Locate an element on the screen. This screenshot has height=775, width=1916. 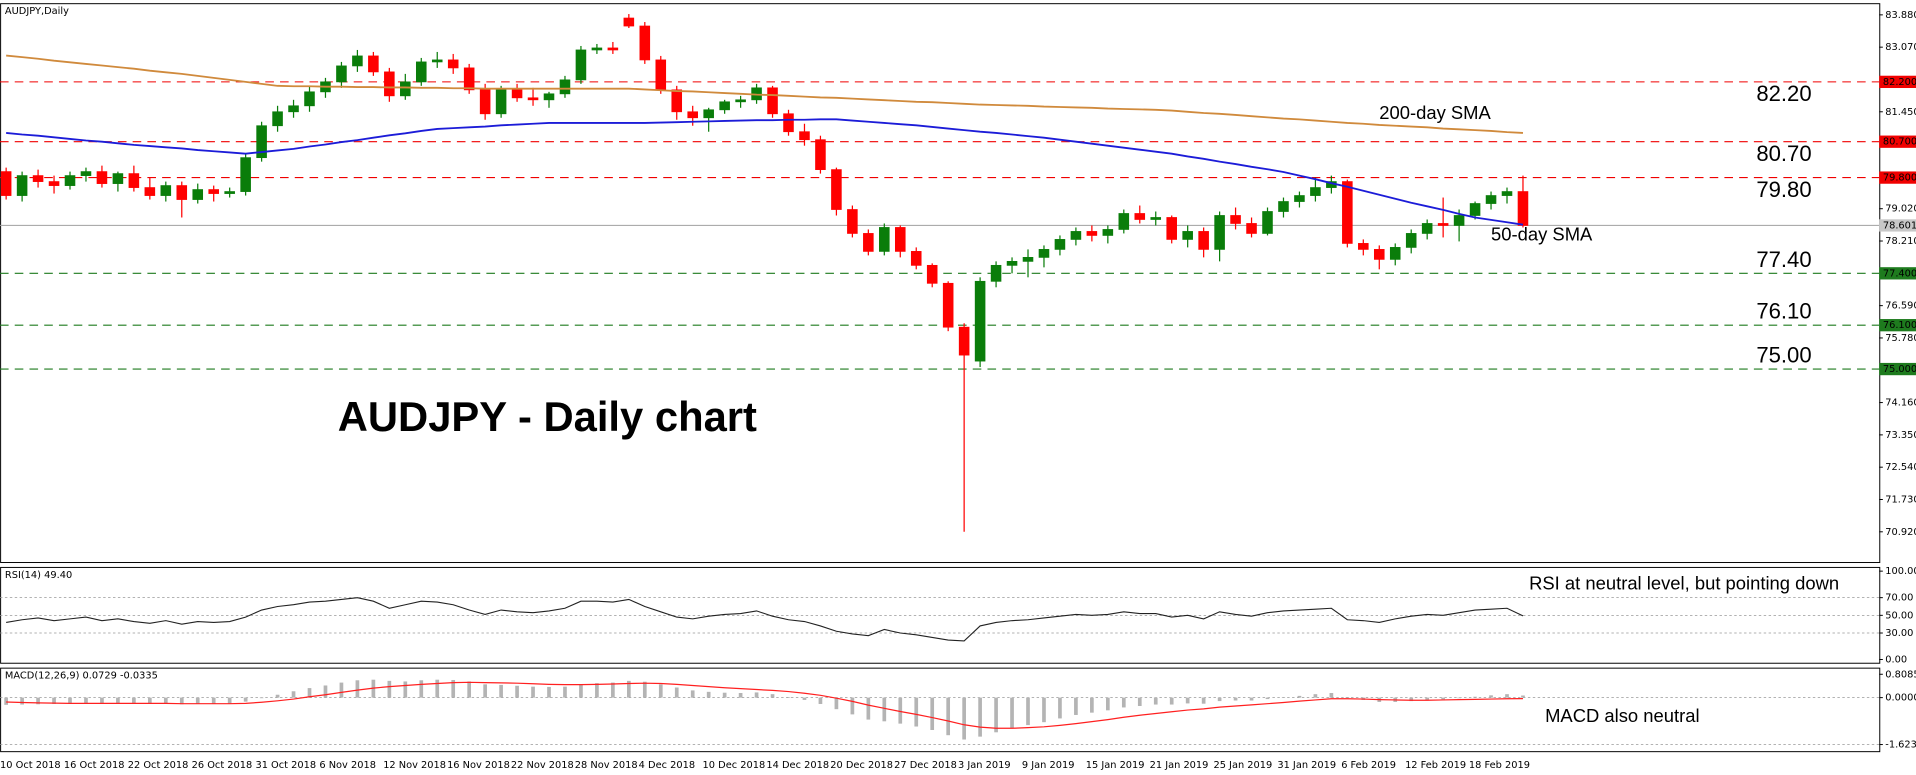
y-tick-label: 74.160 is located at coordinates (1900, 403).